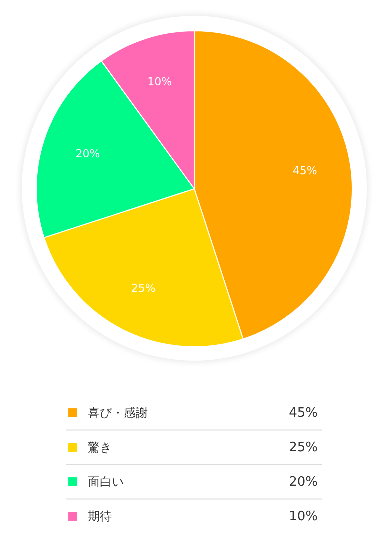  What do you see at coordinates (106, 482) in the screenshot?
I see `legend-label: 面白い` at bounding box center [106, 482].